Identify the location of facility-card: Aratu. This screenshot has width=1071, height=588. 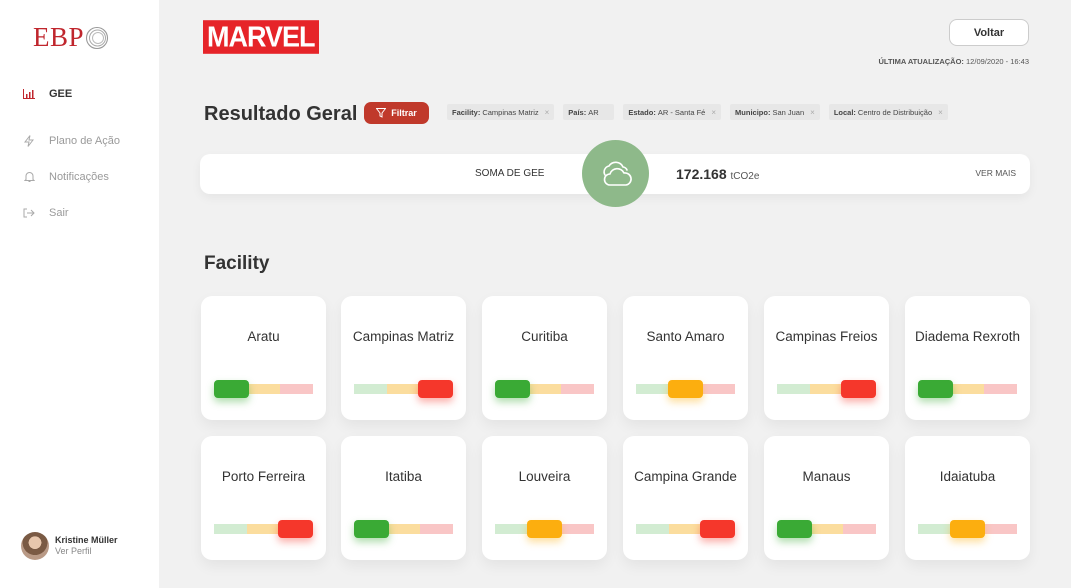
(263, 358).